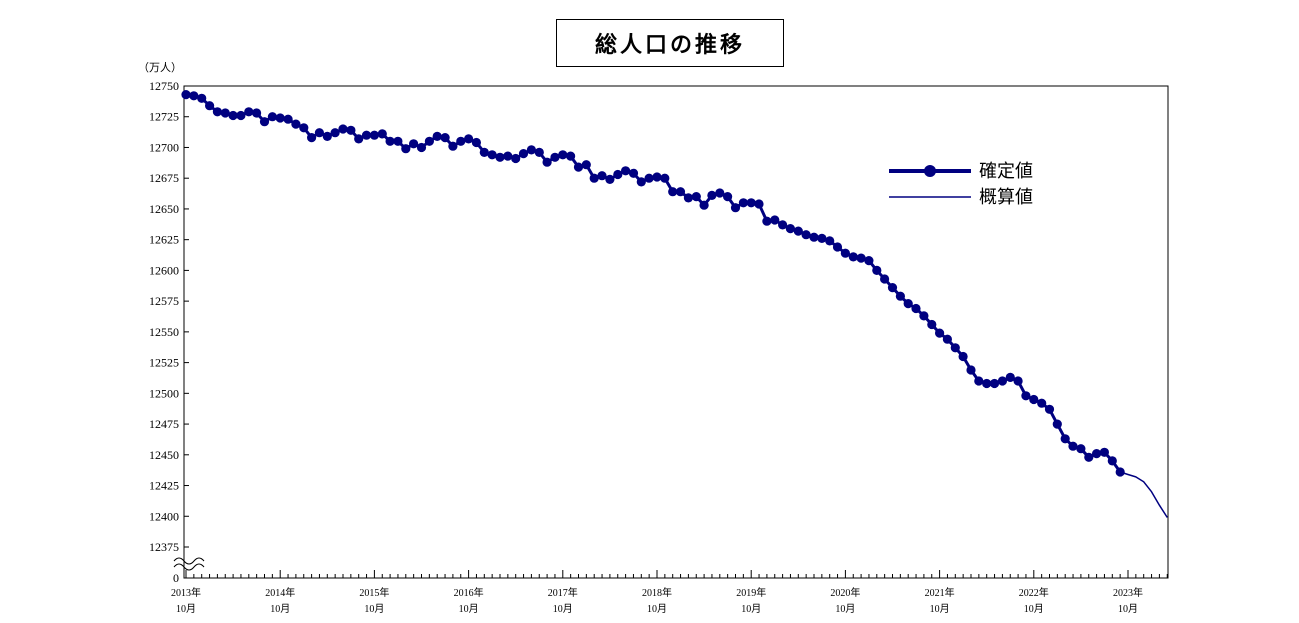  I want to click on chart-title: 総人口の推移, so click(669, 45).